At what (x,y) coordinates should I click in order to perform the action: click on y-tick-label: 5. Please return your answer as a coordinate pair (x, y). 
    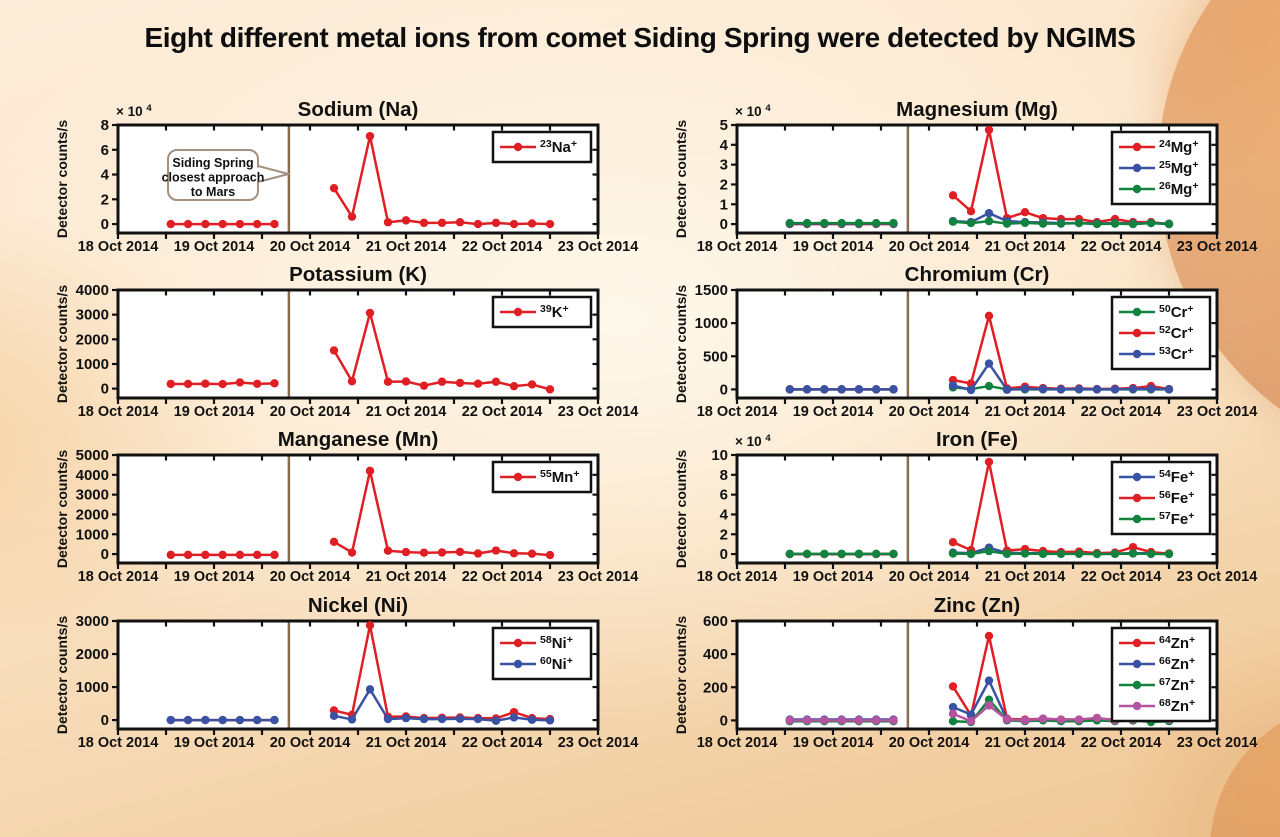
    Looking at the image, I should click on (724, 125).